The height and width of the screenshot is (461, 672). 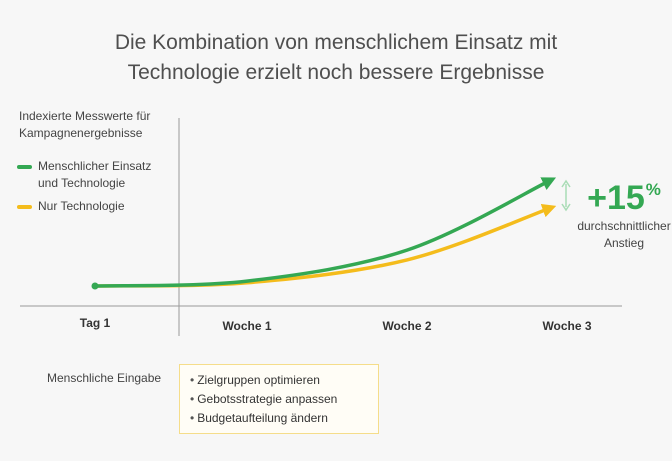 I want to click on legend-swatch-yellow, so click(x=24, y=207).